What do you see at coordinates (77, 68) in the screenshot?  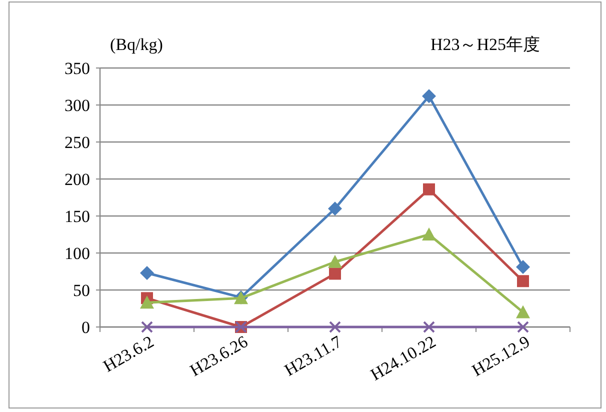 I see `y-tick-label: 350` at bounding box center [77, 68].